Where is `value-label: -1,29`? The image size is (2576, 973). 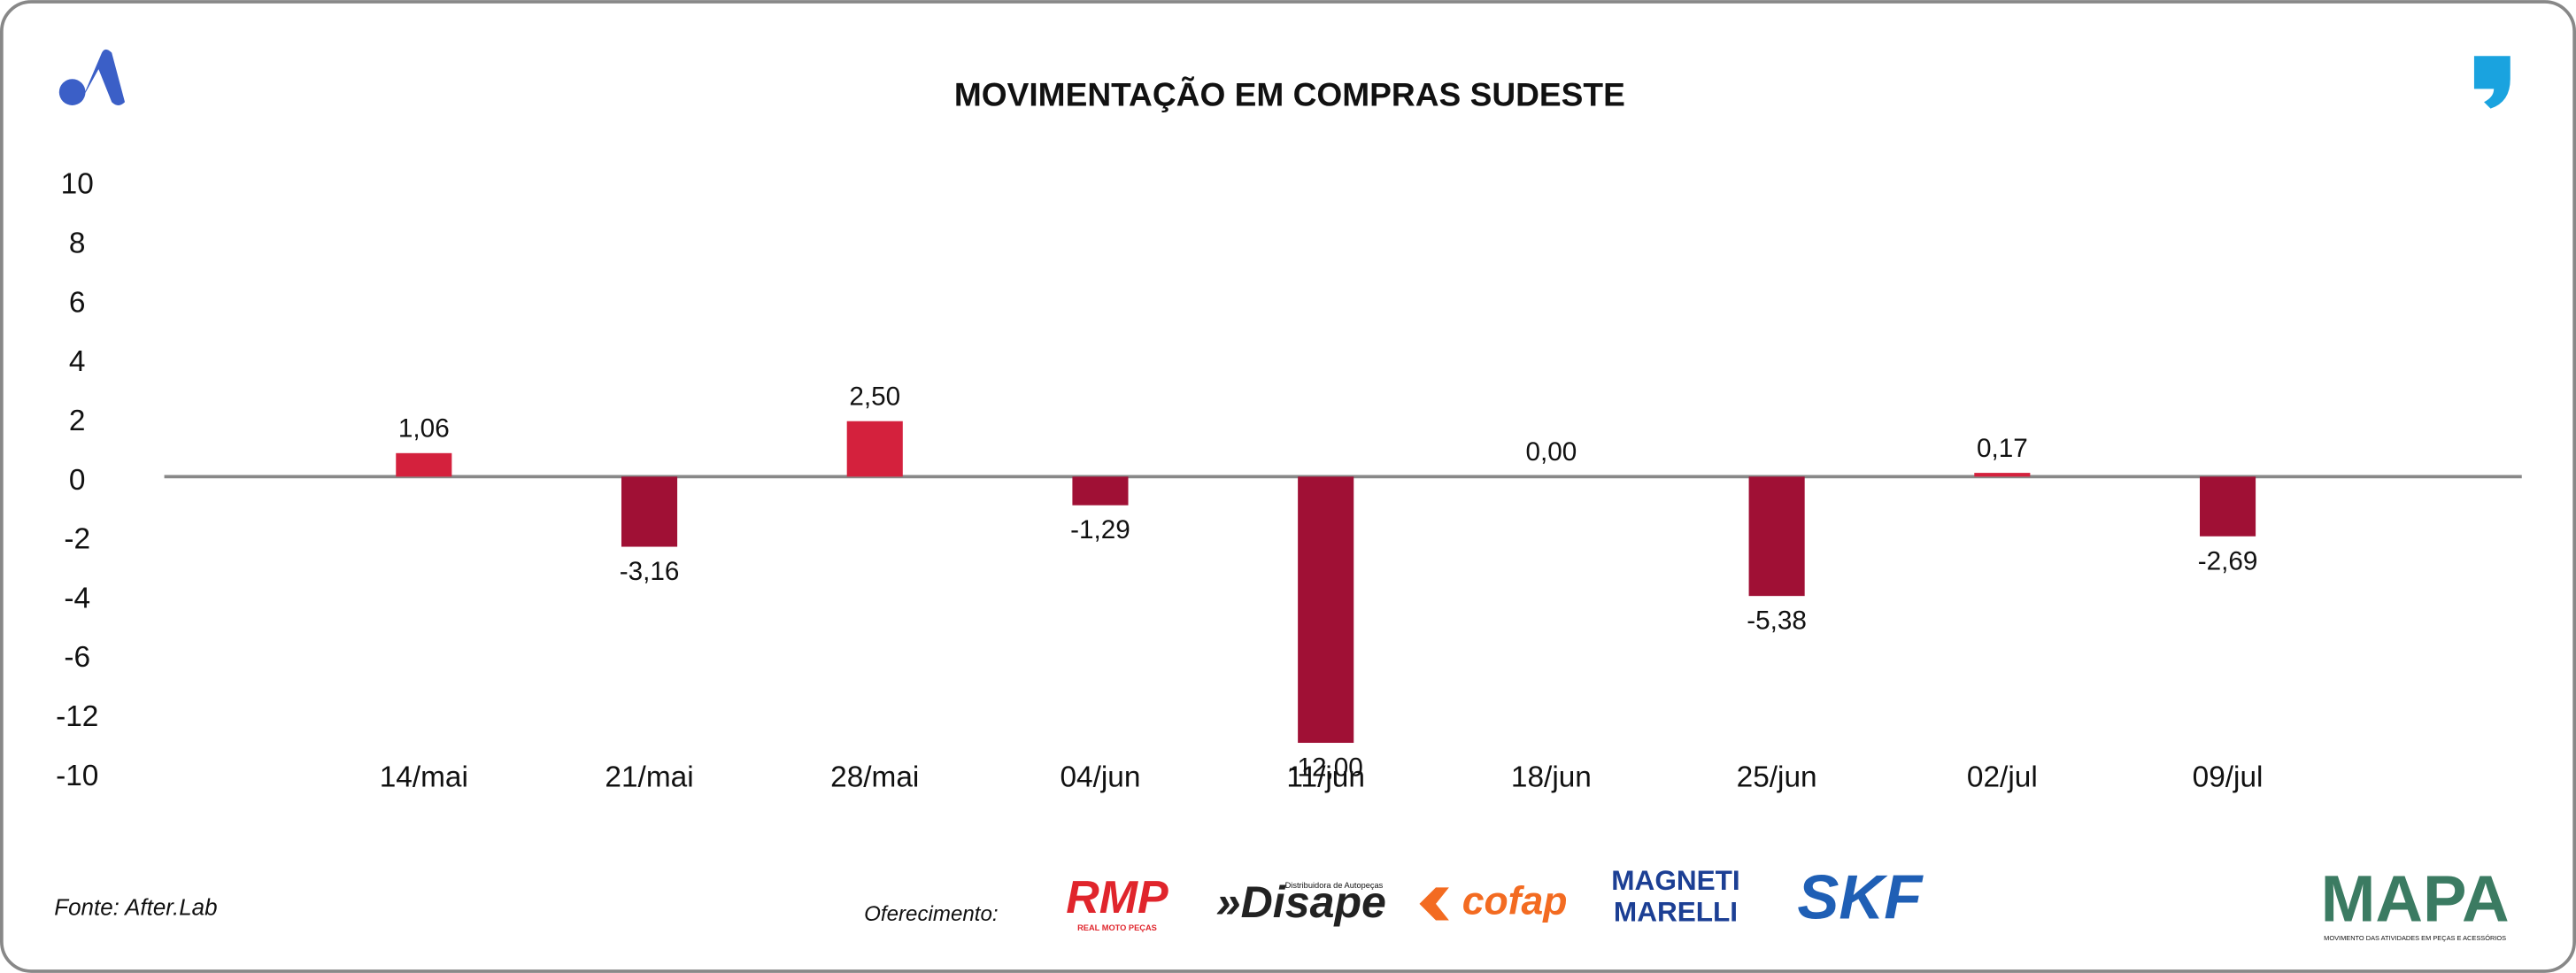
value-label: -1,29 is located at coordinates (1100, 529).